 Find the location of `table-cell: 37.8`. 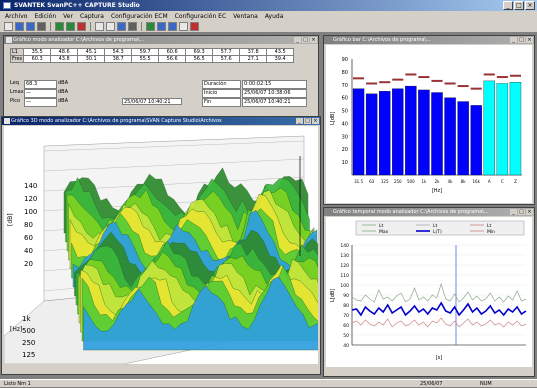

table-cell: 37.8 is located at coordinates (253, 52).